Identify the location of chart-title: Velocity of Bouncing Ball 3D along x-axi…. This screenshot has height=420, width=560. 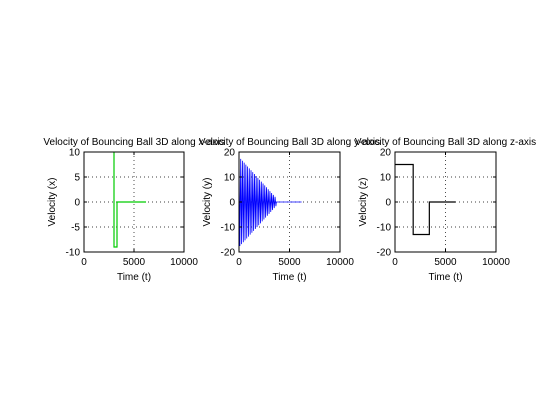
(133, 142).